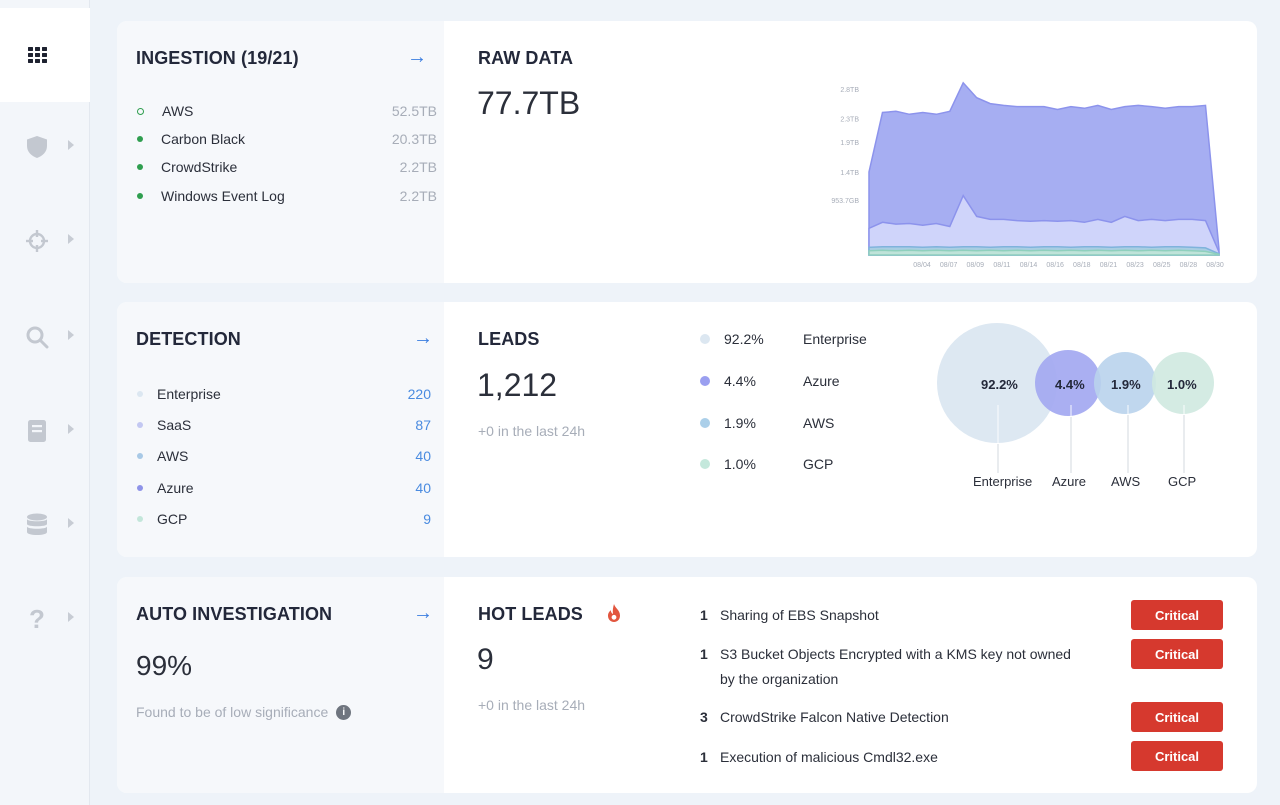  Describe the element at coordinates (174, 425) in the screenshot. I see `detection-label: SaaS` at that location.